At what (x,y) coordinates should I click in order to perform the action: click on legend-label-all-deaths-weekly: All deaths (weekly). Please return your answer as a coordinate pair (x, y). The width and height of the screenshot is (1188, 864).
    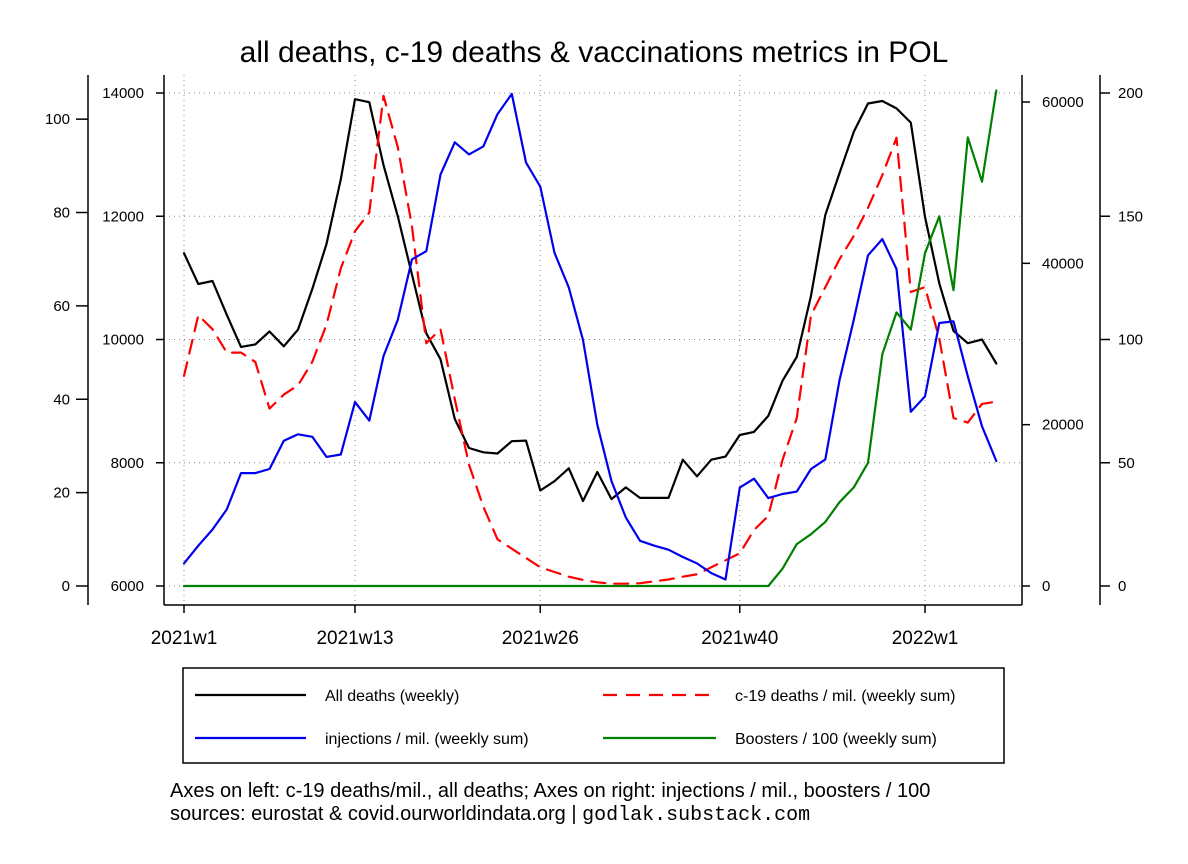
    Looking at the image, I should click on (392, 696).